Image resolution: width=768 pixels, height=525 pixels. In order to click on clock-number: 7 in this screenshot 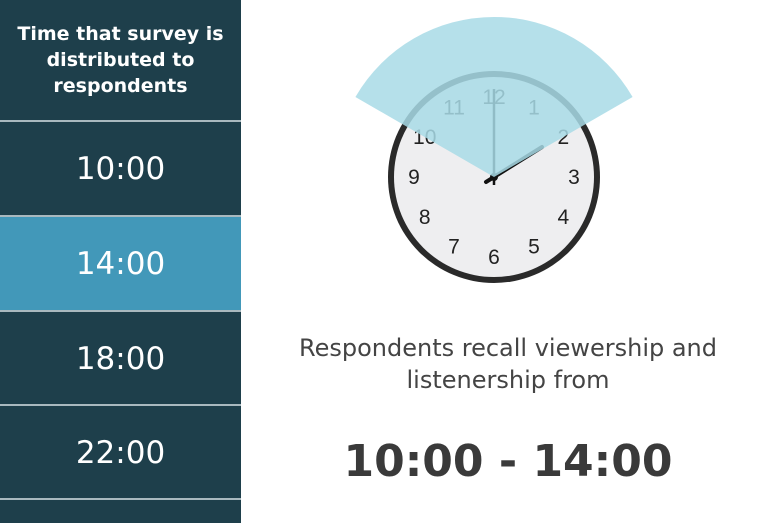, I will do `click(454, 246)`.